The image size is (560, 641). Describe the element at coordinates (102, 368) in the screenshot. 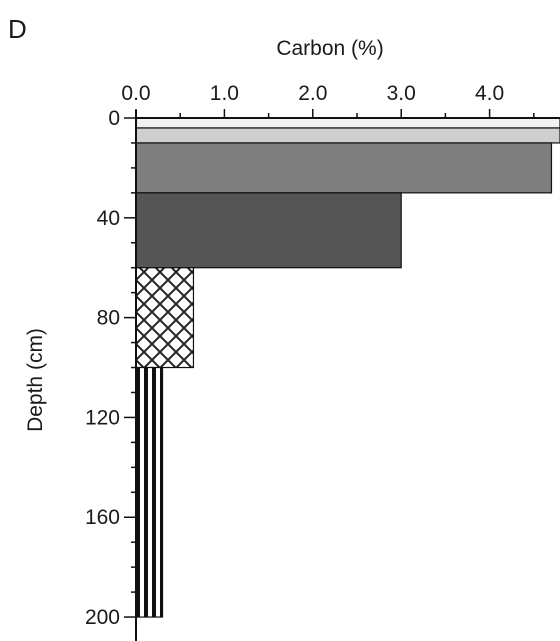

I see `y-tick-labels: 0 40 80 120 160 200` at that location.